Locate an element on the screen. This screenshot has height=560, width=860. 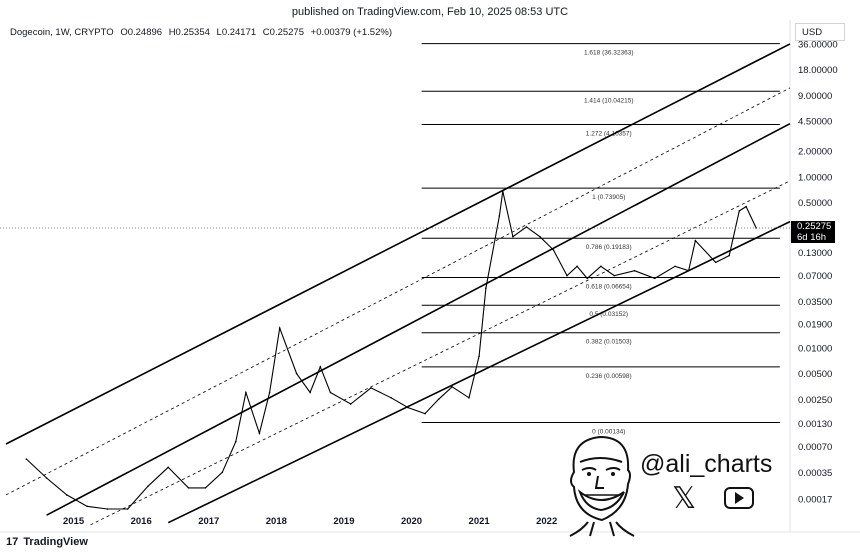
fib-level-label: 0 (0.00134) is located at coordinates (608, 431).